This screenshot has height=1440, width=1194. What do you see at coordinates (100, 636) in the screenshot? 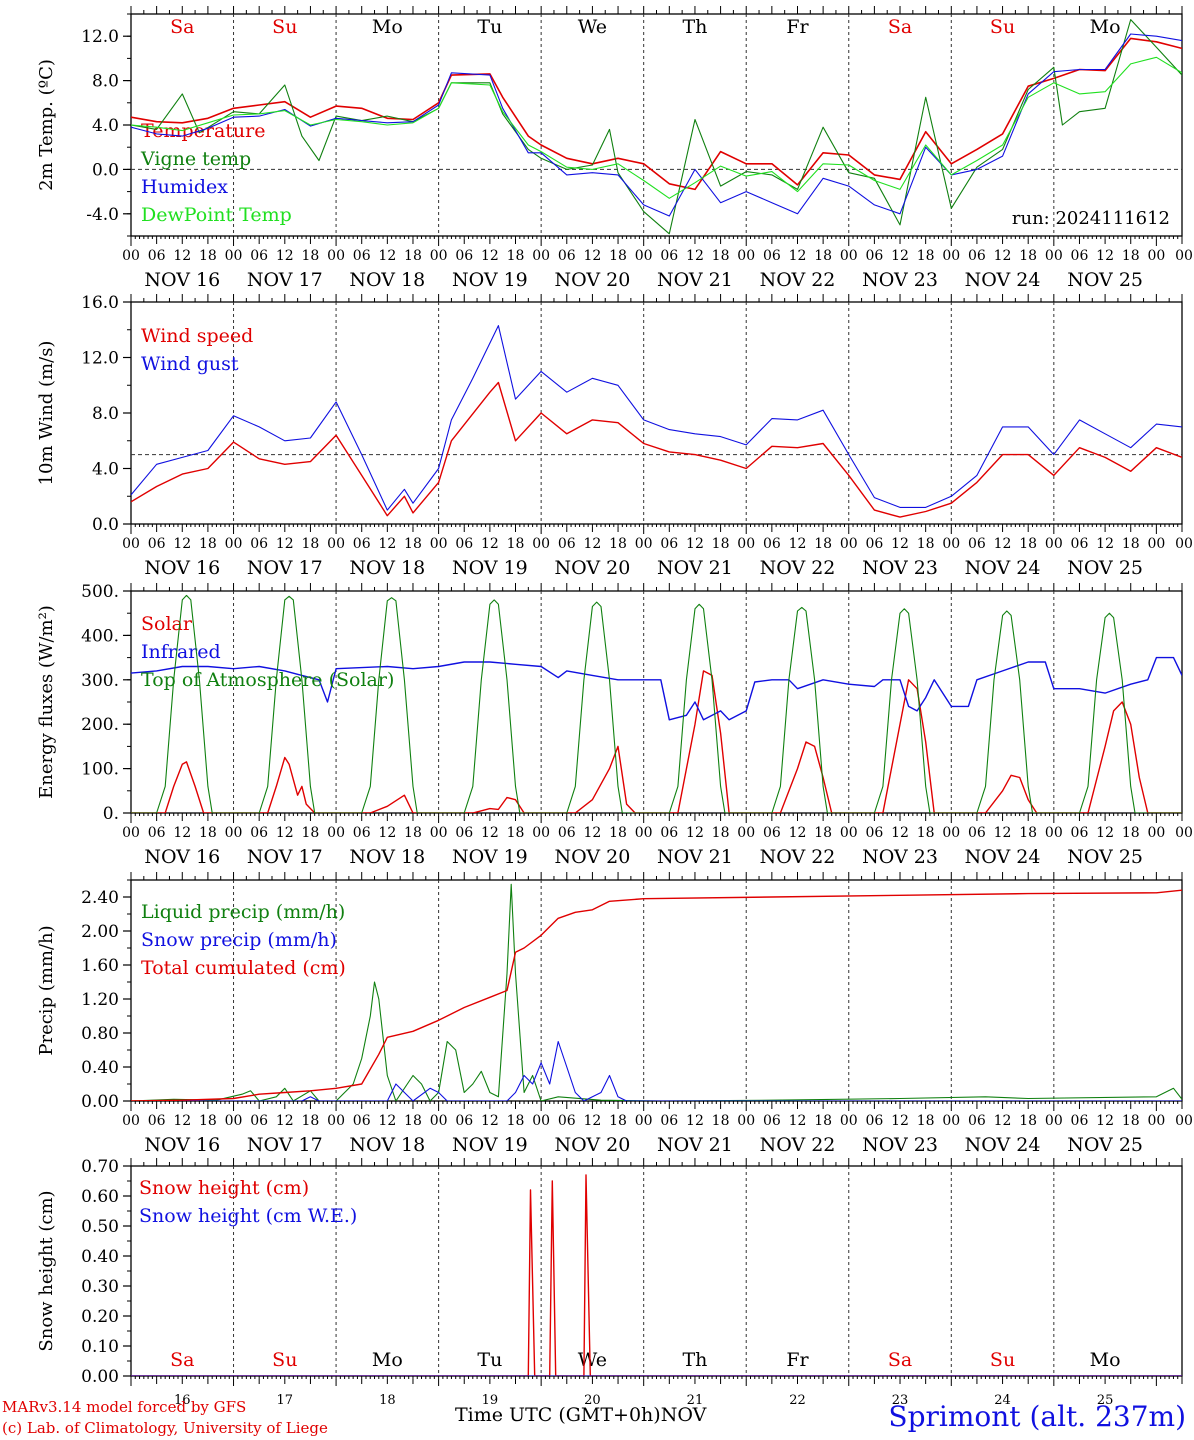
I see `y-tick-label: 400.` at bounding box center [100, 636].